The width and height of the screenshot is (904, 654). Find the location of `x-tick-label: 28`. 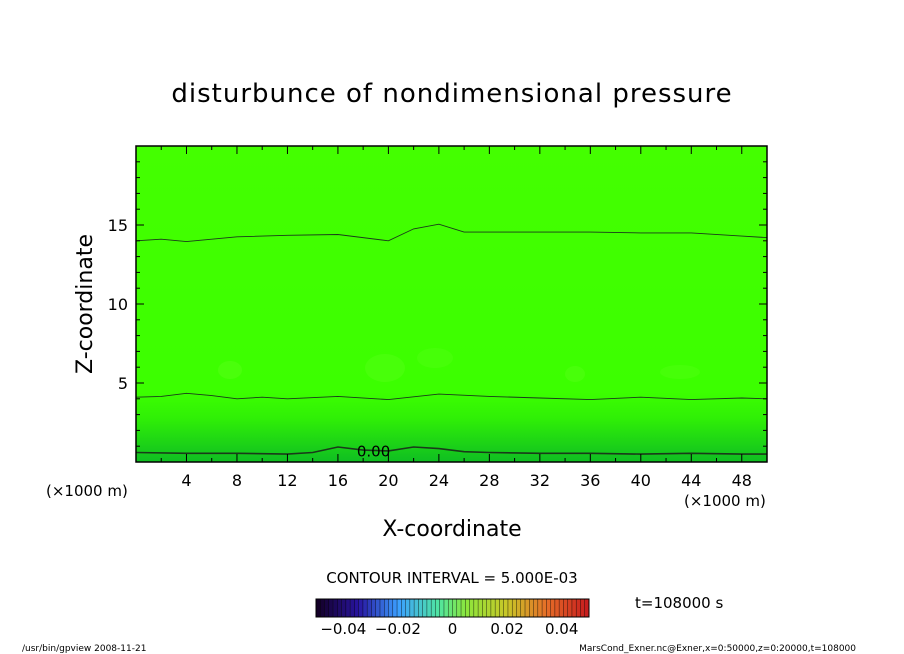

x-tick-label: 28 is located at coordinates (489, 480).